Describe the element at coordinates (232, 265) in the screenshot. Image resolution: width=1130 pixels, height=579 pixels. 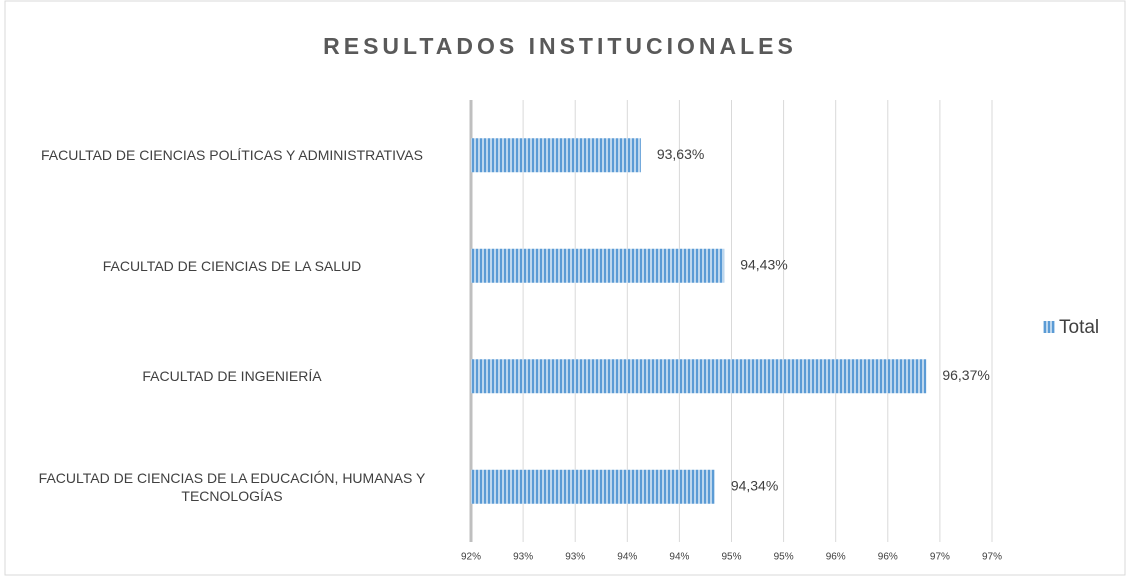
I see `y-tick-label: FACULTAD DE CIENCIAS DE LA SALUD` at that location.